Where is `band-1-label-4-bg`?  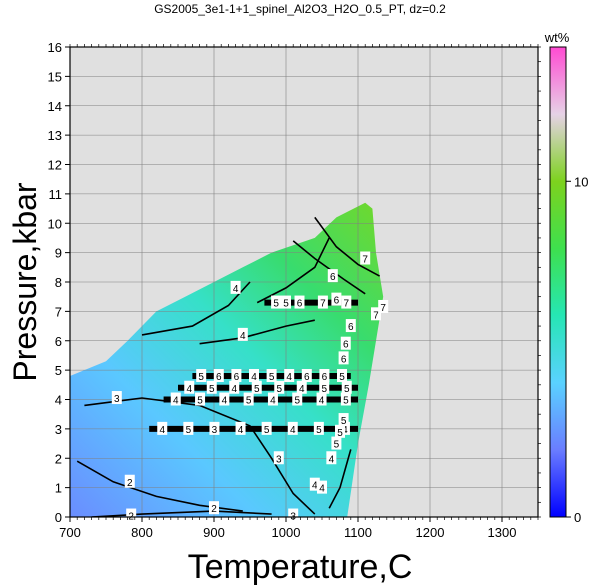 band-1-label-4-bg is located at coordinates (271, 375).